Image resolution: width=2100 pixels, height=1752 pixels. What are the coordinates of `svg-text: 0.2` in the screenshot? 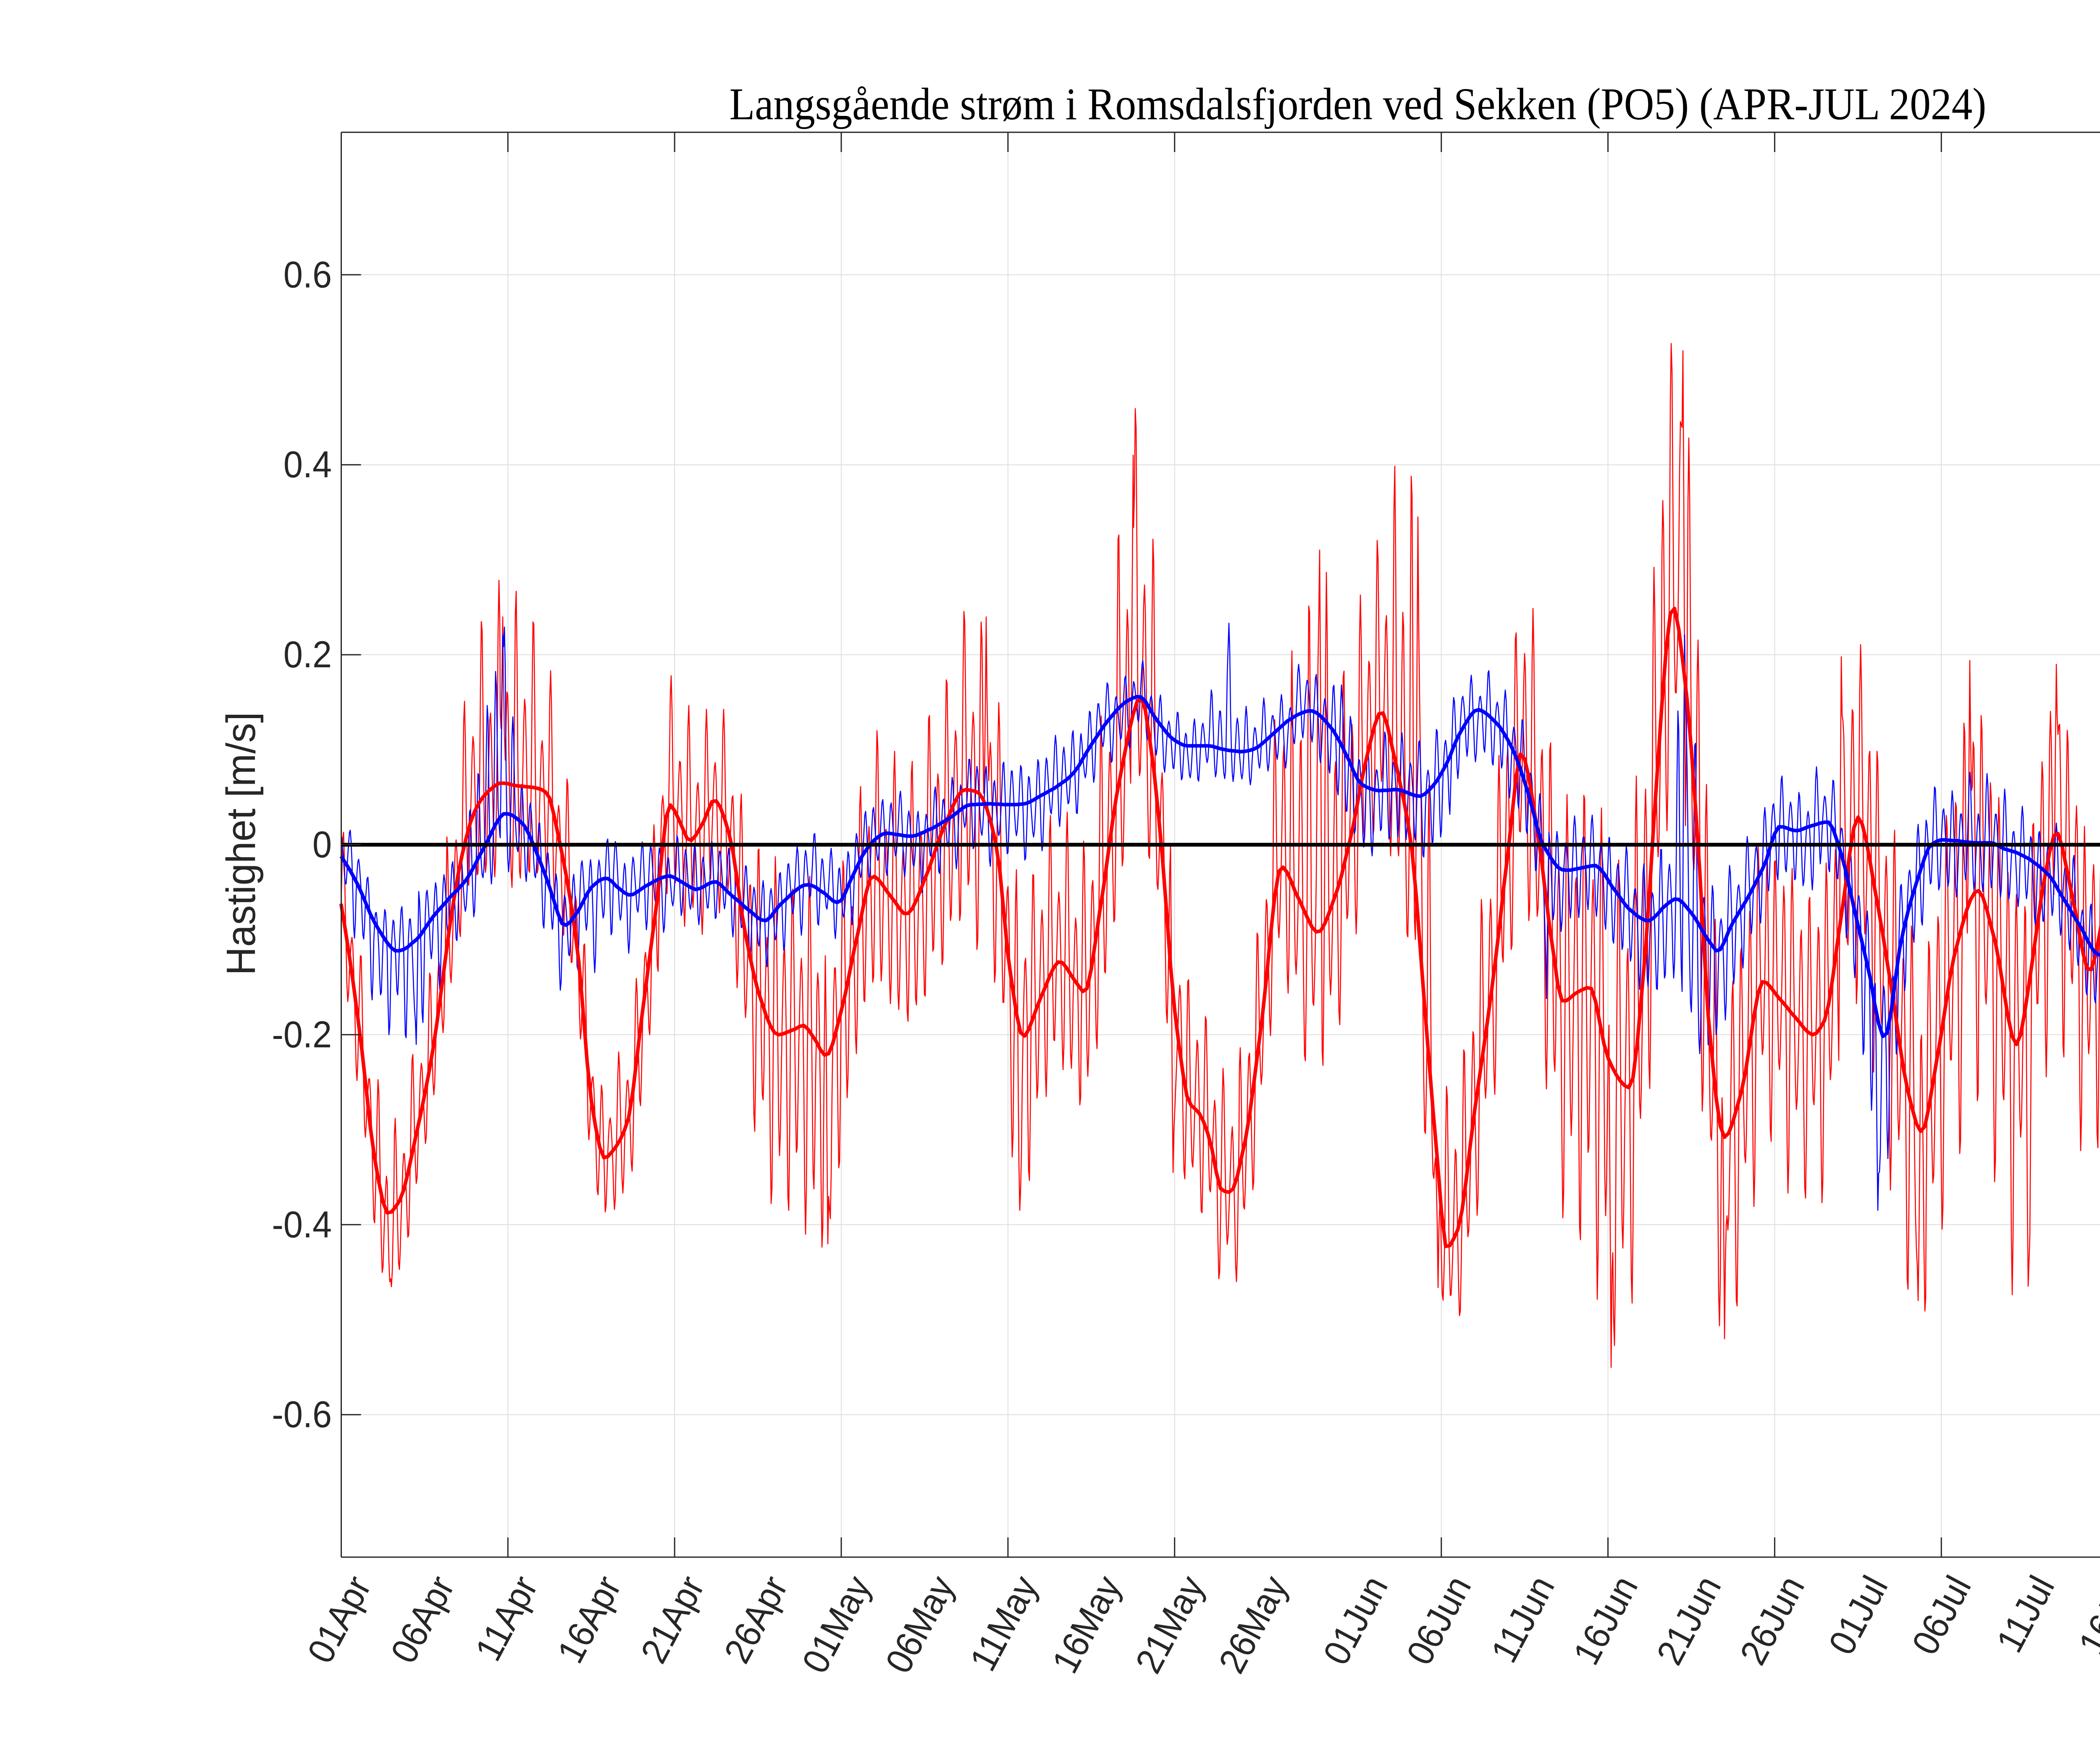 It's located at (308, 654).